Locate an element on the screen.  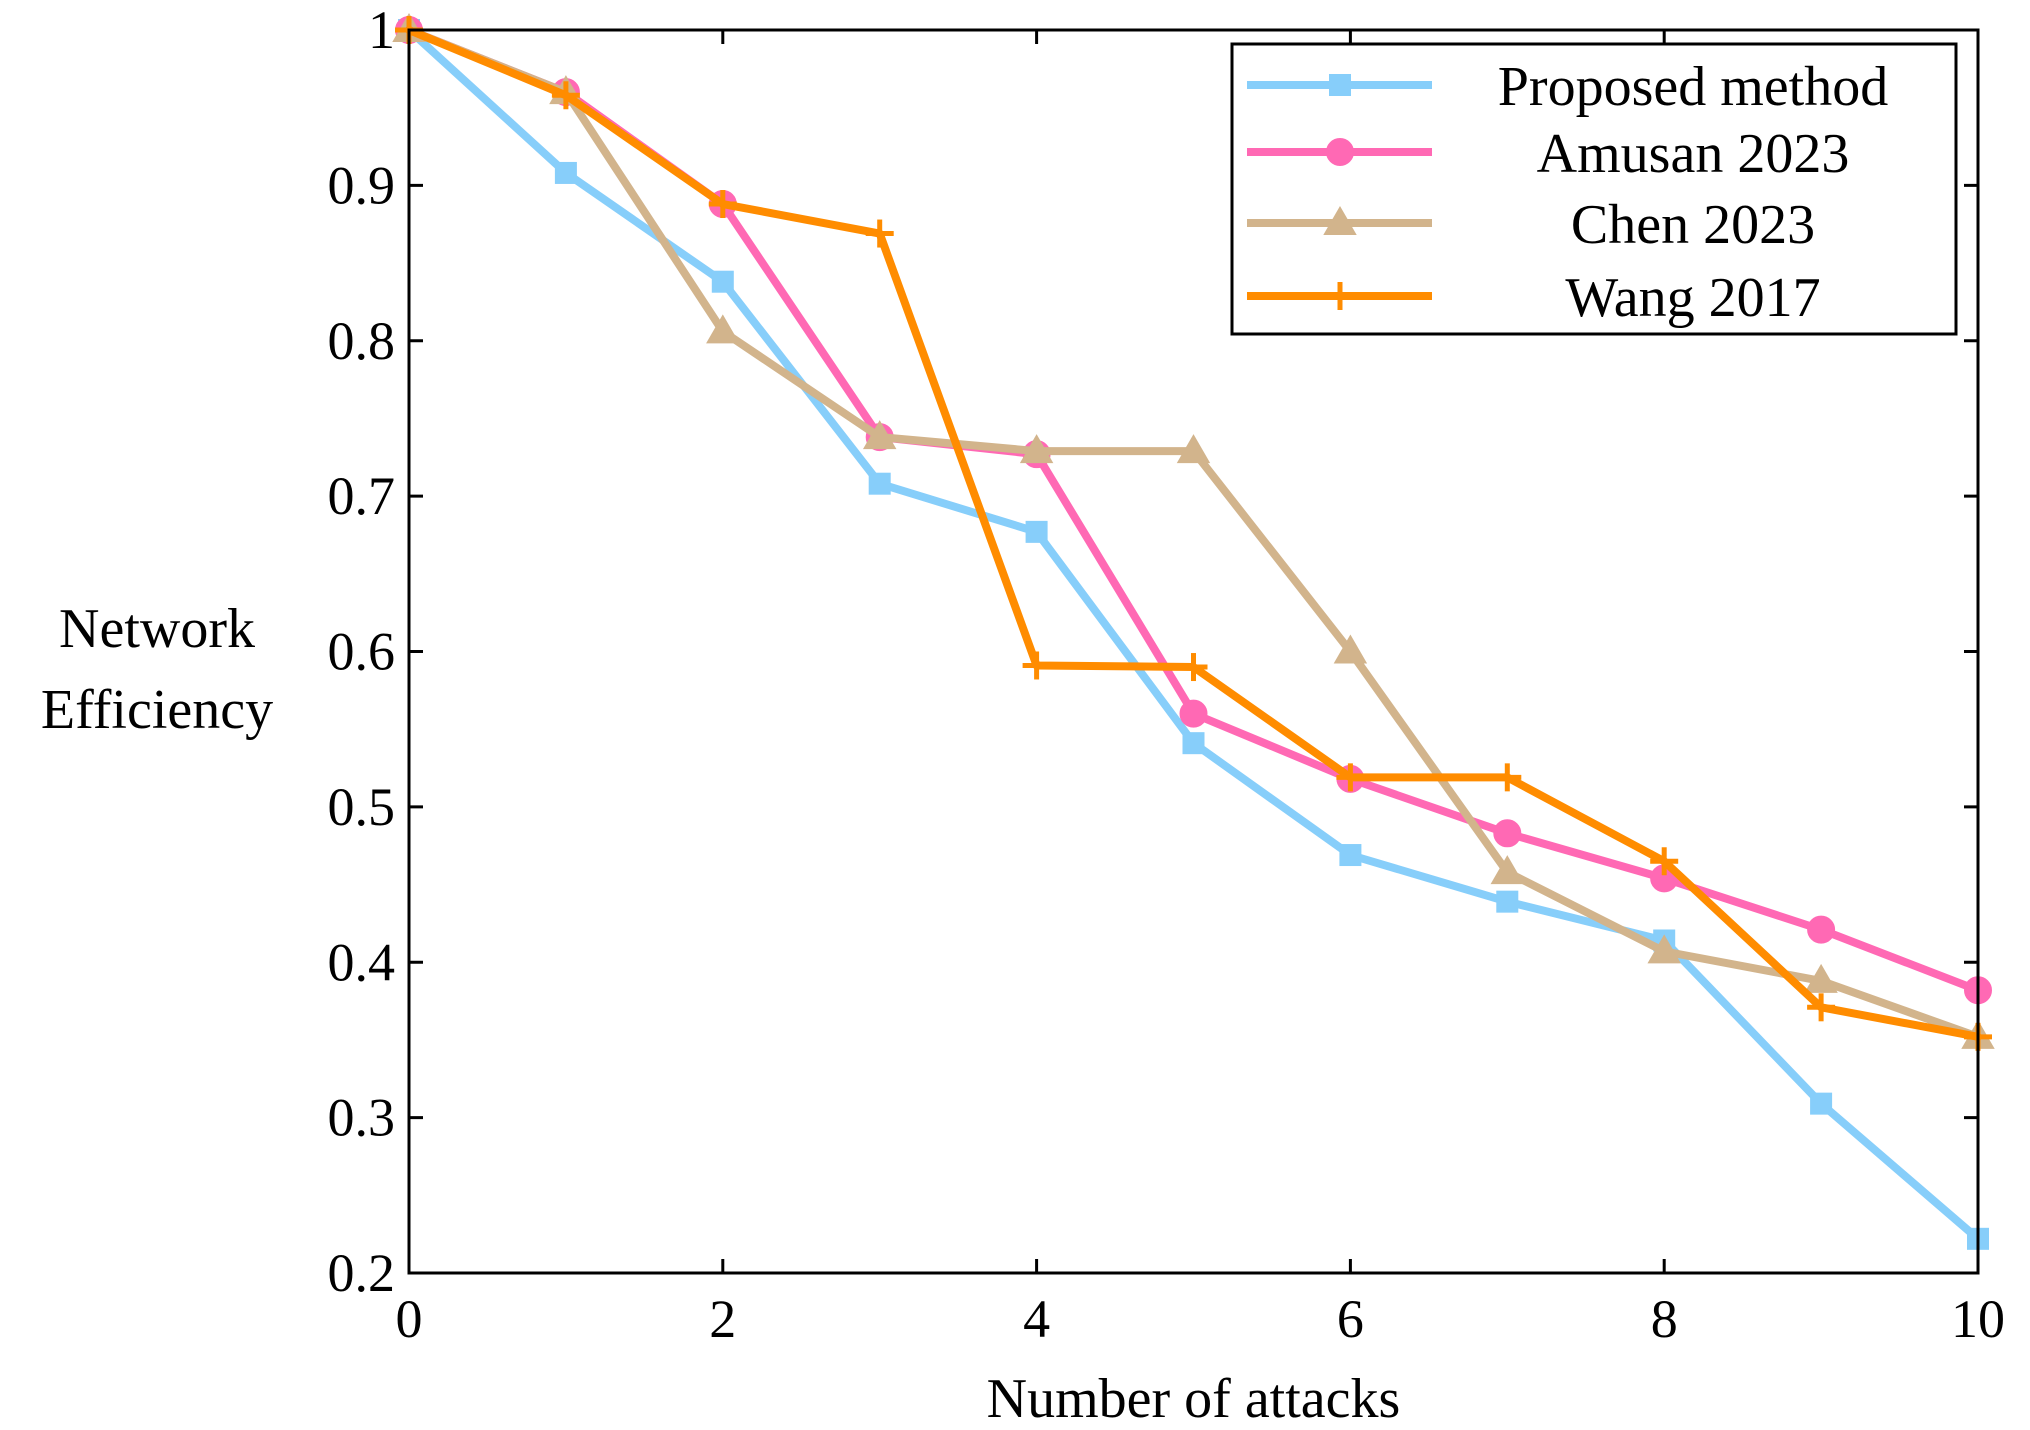
y-axis-title-line2: Efficiency is located at coordinates (157, 710).